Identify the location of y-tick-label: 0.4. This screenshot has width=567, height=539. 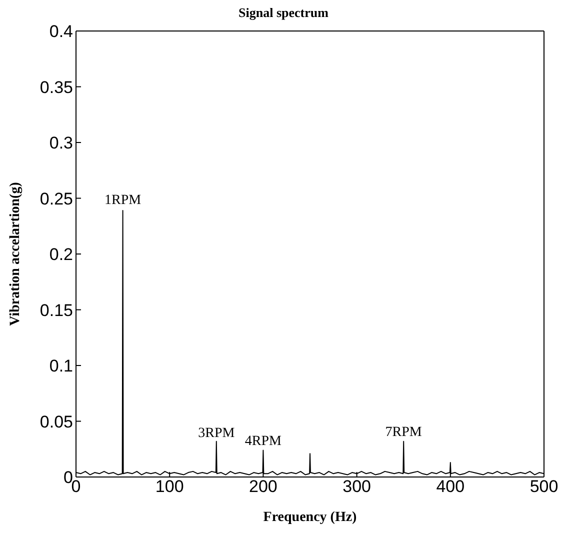
(61, 32).